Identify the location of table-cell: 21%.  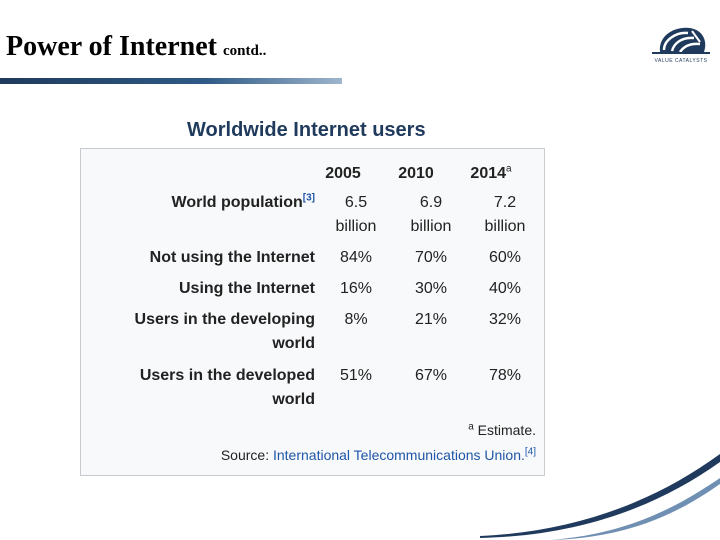
(431, 319).